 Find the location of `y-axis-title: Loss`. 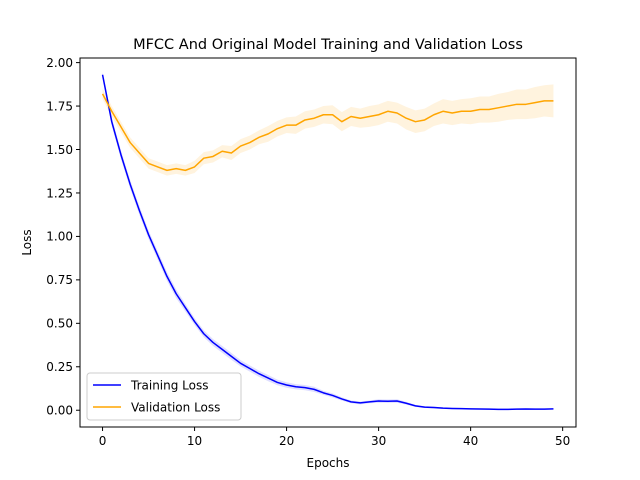

y-axis-title: Loss is located at coordinates (27, 242).